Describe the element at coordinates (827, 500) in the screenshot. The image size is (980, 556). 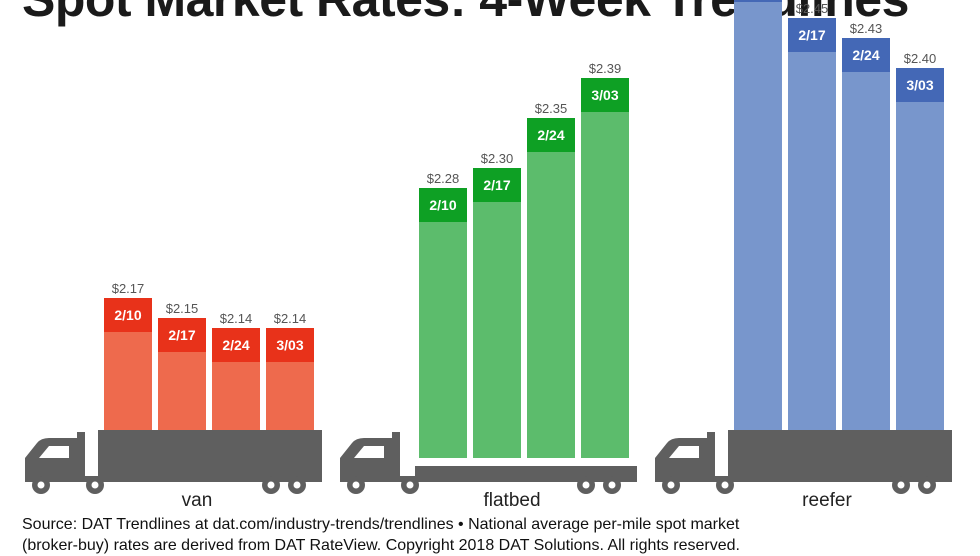
I see `category-label: reefer` at that location.